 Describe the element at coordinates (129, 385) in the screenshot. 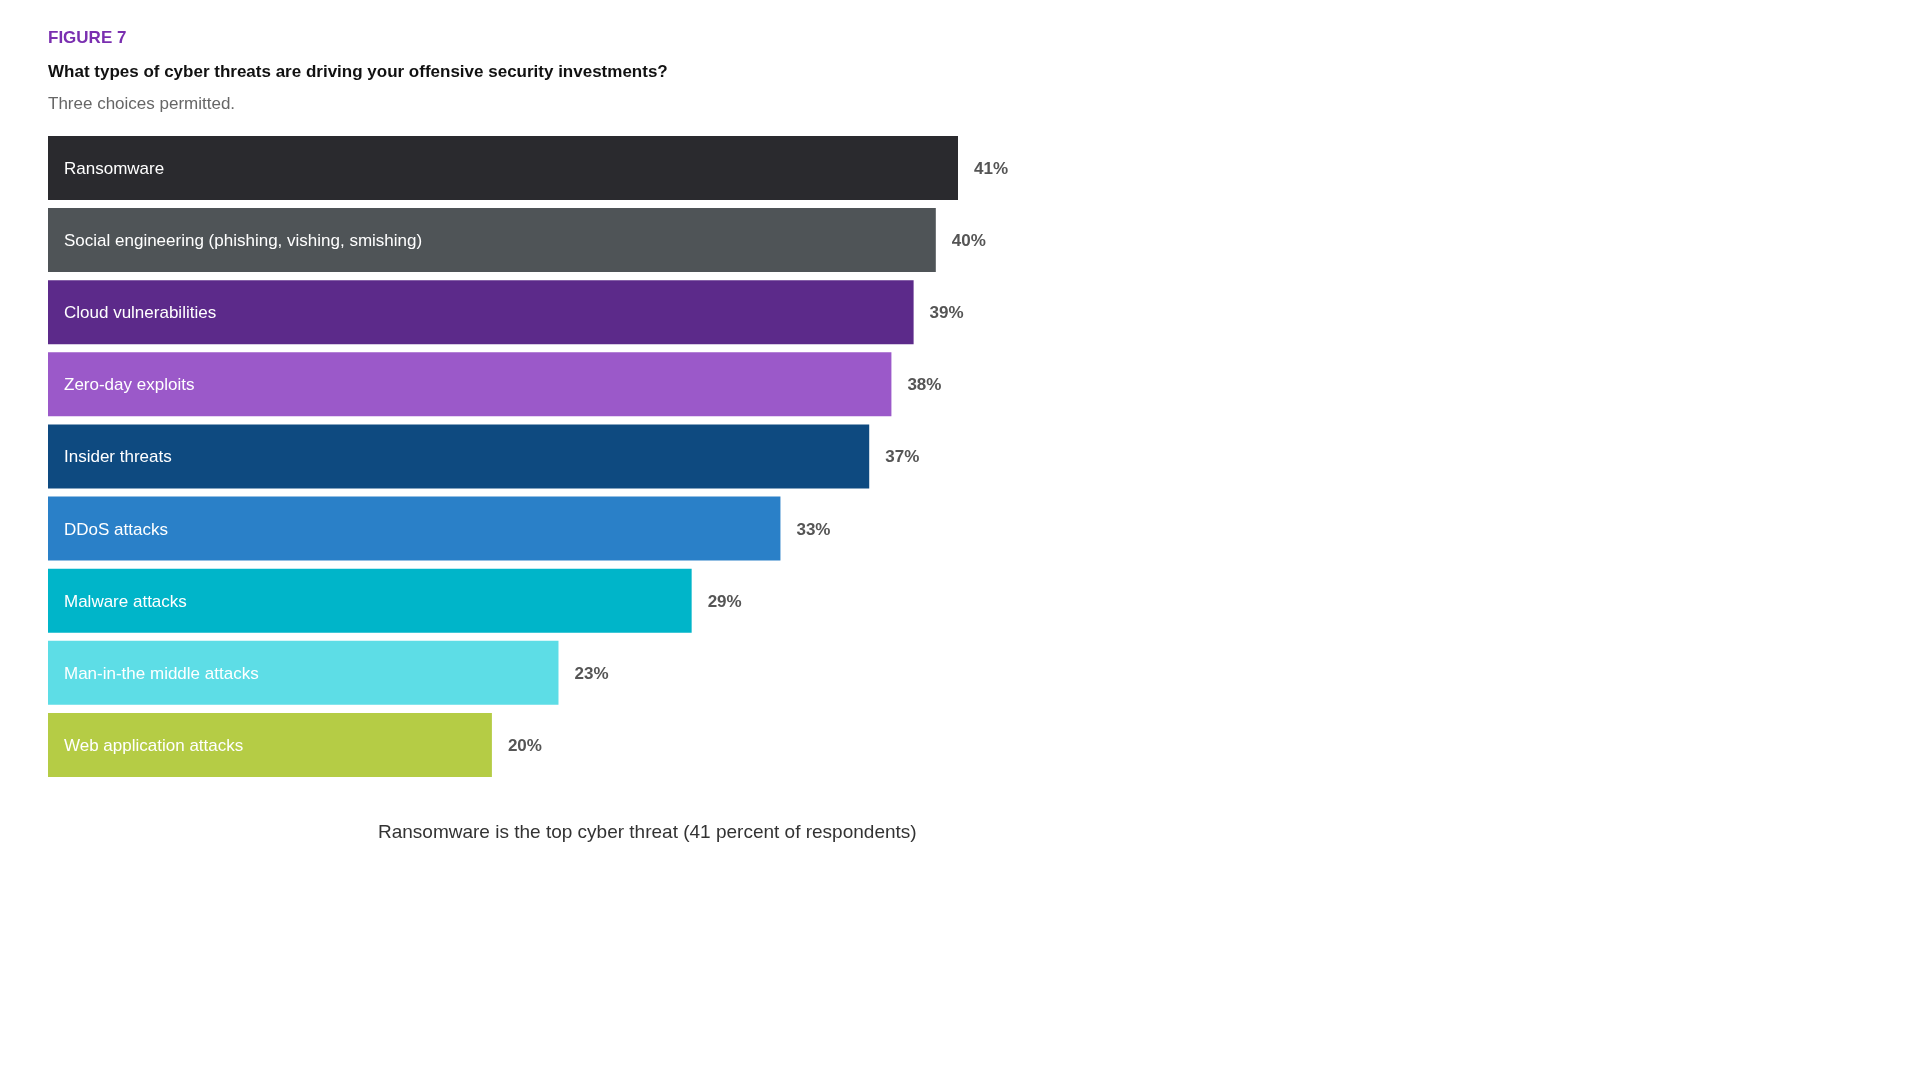

I see `y-tick-label: Zero-day exploits` at that location.